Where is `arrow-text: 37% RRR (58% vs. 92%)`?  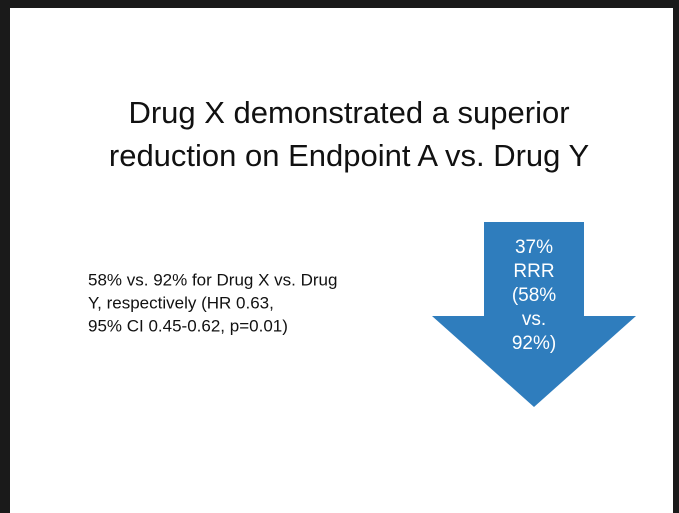 arrow-text: 37% RRR (58% vs. 92%) is located at coordinates (534, 295).